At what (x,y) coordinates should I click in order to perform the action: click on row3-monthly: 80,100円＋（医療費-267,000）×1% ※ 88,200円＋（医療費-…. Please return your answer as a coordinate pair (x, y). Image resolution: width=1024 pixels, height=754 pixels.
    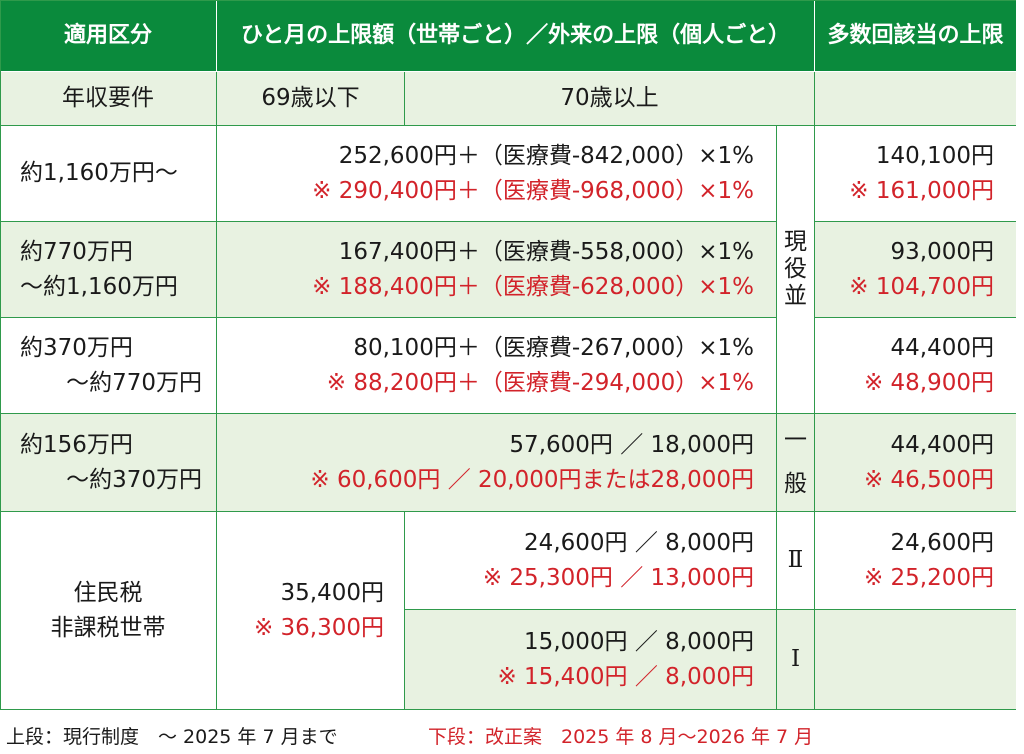
    Looking at the image, I should click on (497, 366).